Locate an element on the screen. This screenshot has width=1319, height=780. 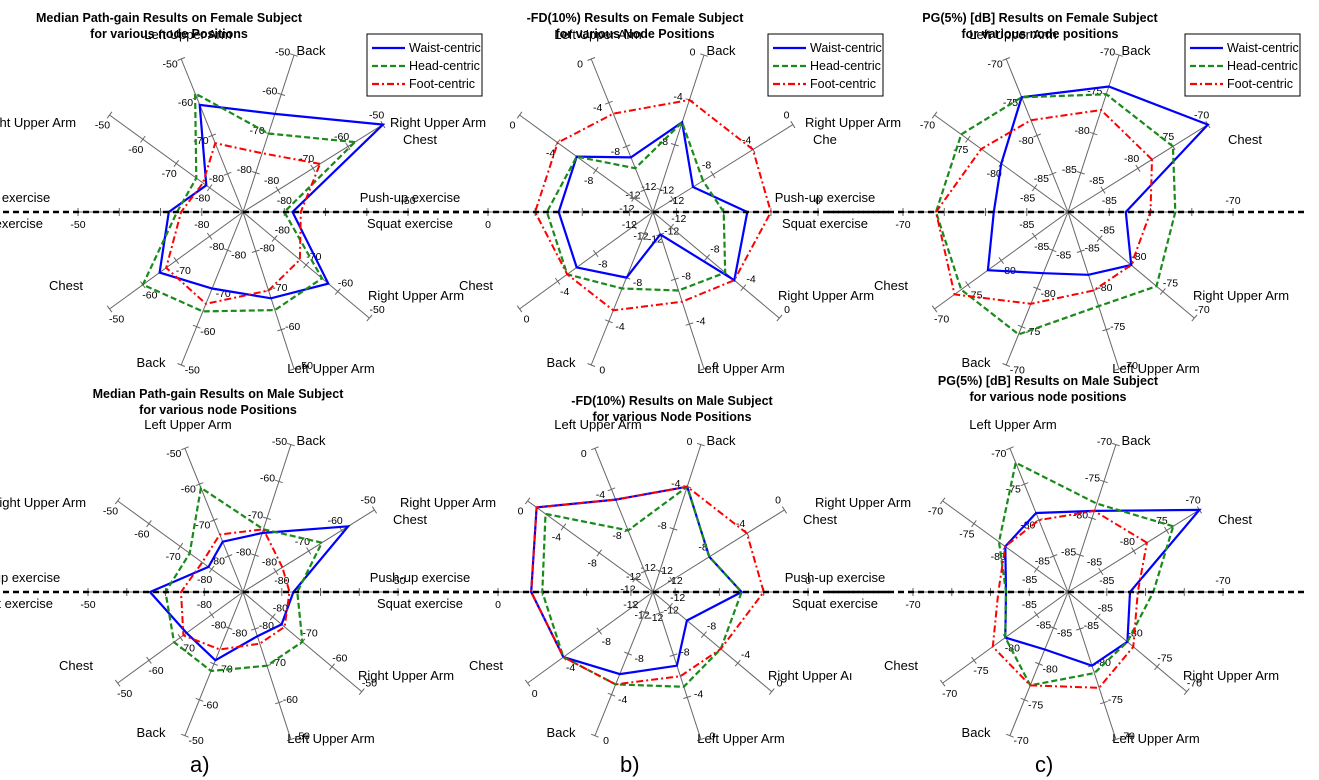
subfigure-labels: a) b) c) is located at coordinates (621, 764).